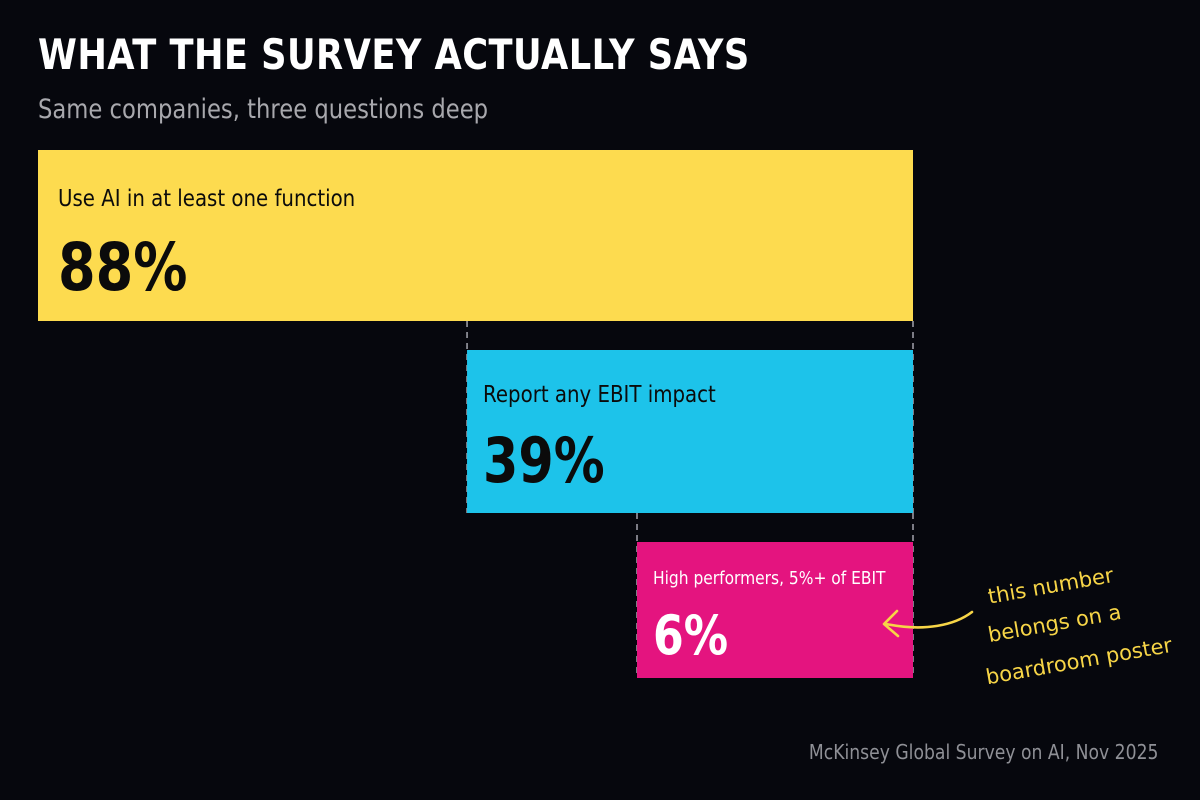  I want to click on annotation-line-1: this number, so click(1051, 586).